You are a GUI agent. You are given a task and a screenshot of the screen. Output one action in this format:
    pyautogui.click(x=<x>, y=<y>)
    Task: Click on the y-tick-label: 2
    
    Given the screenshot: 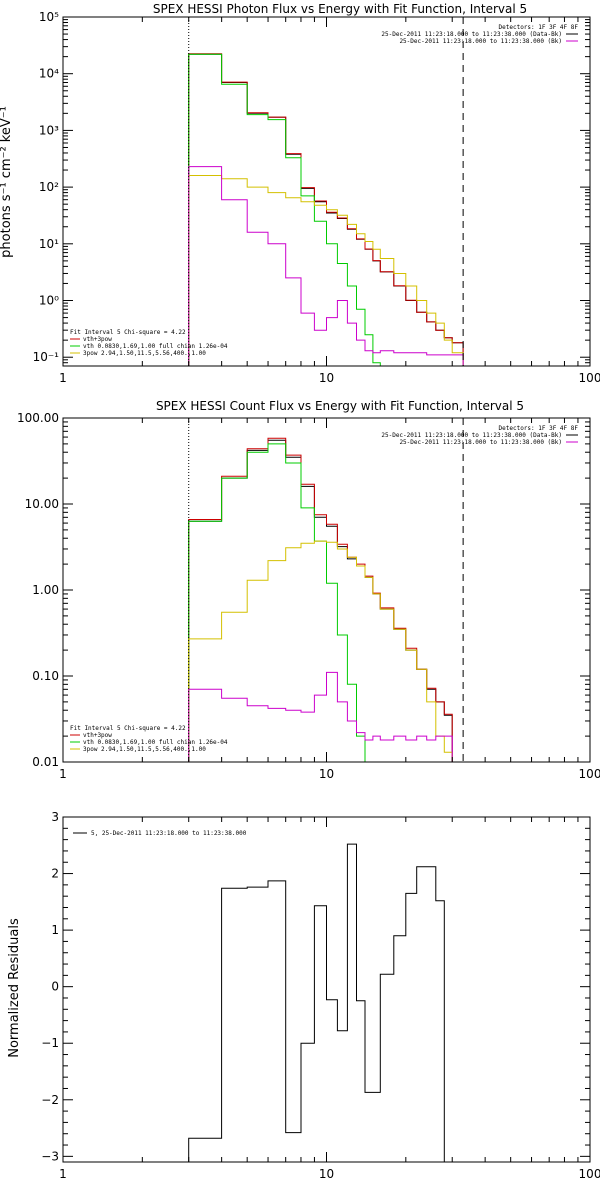 What is the action you would take?
    pyautogui.click(x=55, y=874)
    